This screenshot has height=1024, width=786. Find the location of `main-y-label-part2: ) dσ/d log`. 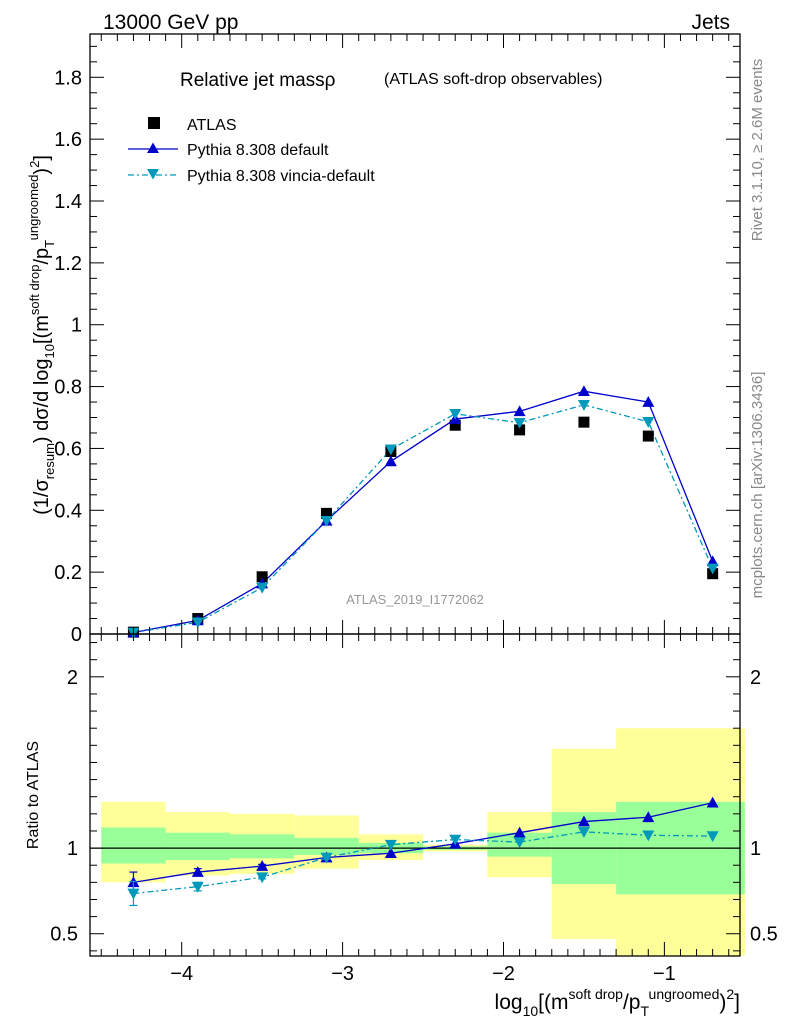

main-y-label-part2: ) dσ/d log is located at coordinates (42, 400).